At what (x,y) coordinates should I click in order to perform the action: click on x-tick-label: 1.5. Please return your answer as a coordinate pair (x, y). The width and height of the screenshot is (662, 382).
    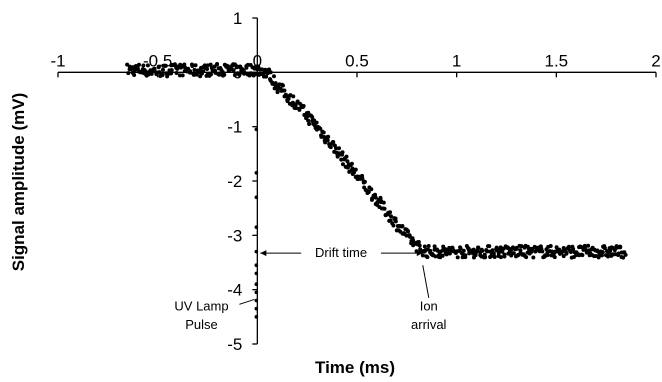
    Looking at the image, I should click on (557, 60).